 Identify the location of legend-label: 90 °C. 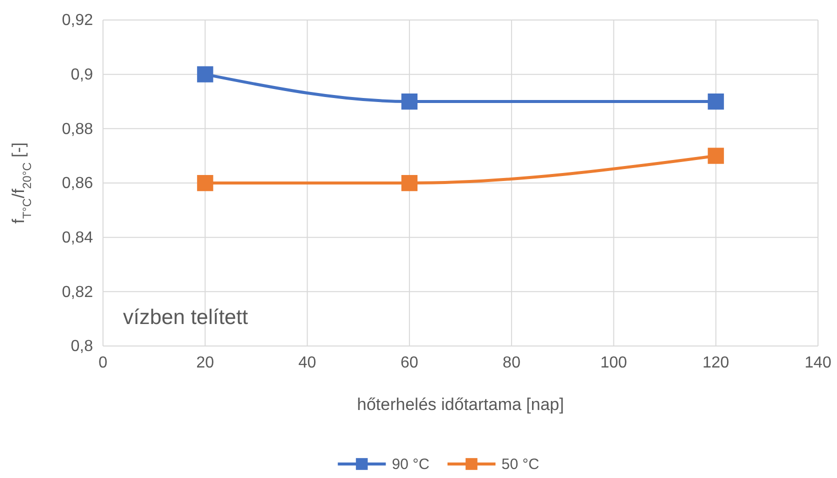
(411, 464).